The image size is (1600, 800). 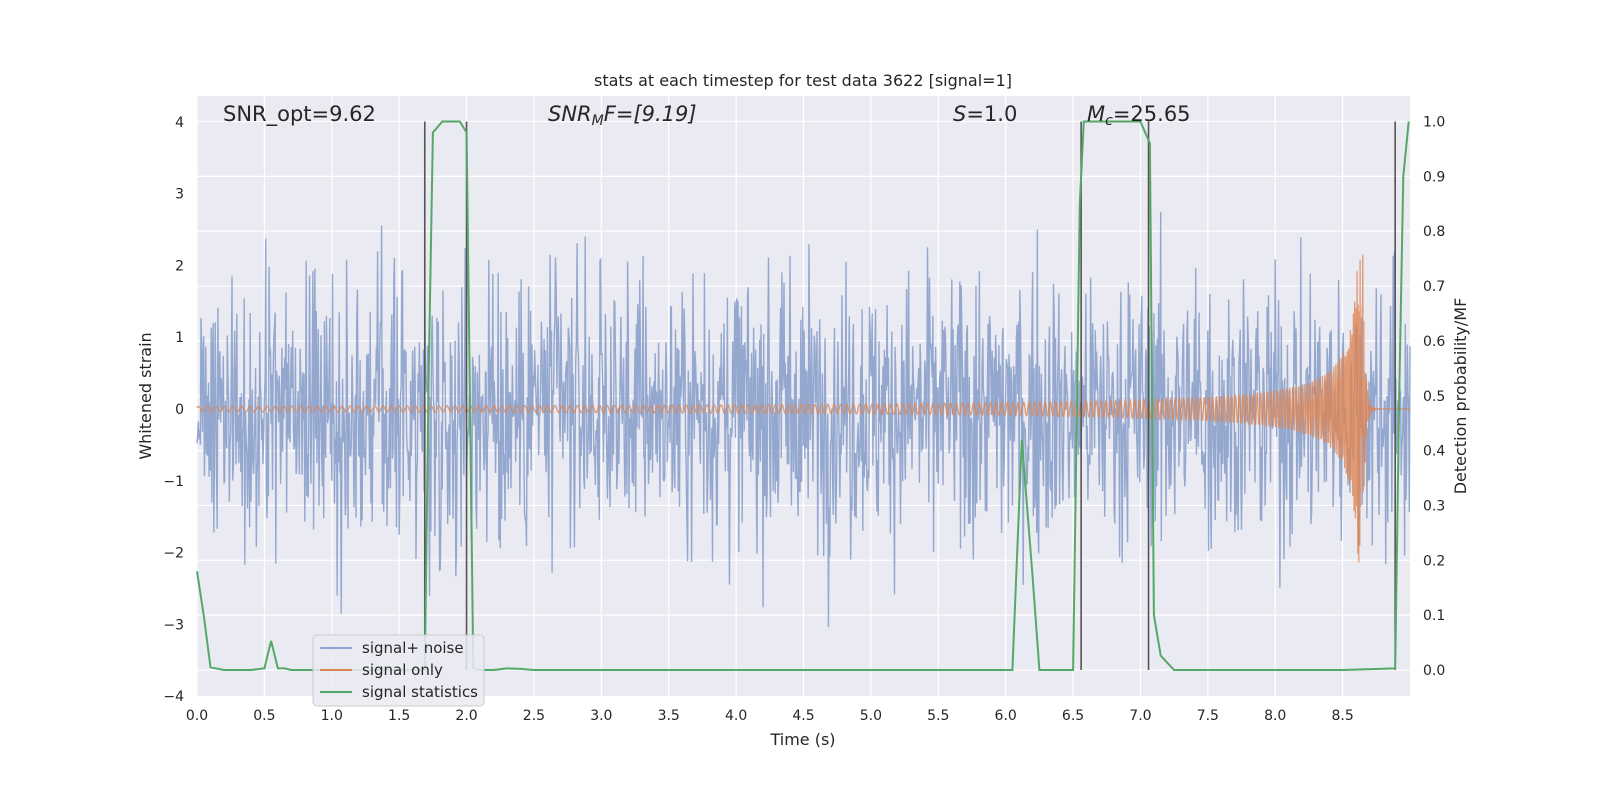 What do you see at coordinates (173, 410) in the screenshot?
I see `y-tick-labels: 4 3 2 1 0 −1 −2 −3 −4` at bounding box center [173, 410].